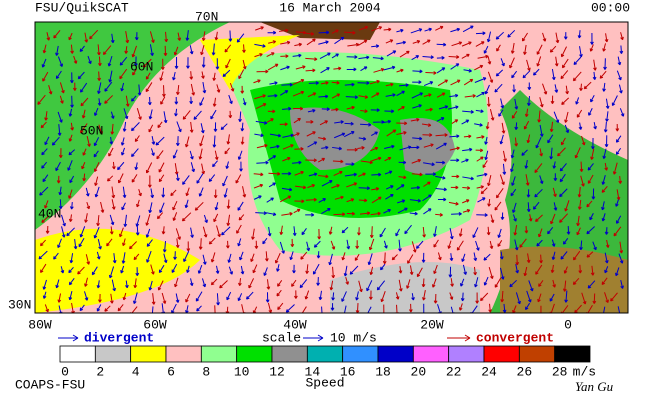  I want to click on footer-right: Yan Gu, so click(594, 386).